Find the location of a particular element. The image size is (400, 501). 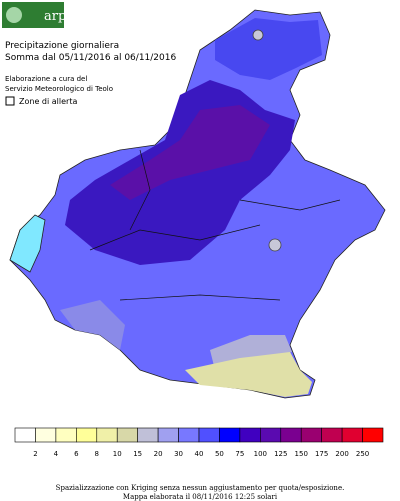

checkbox is located at coordinates (10, 101).